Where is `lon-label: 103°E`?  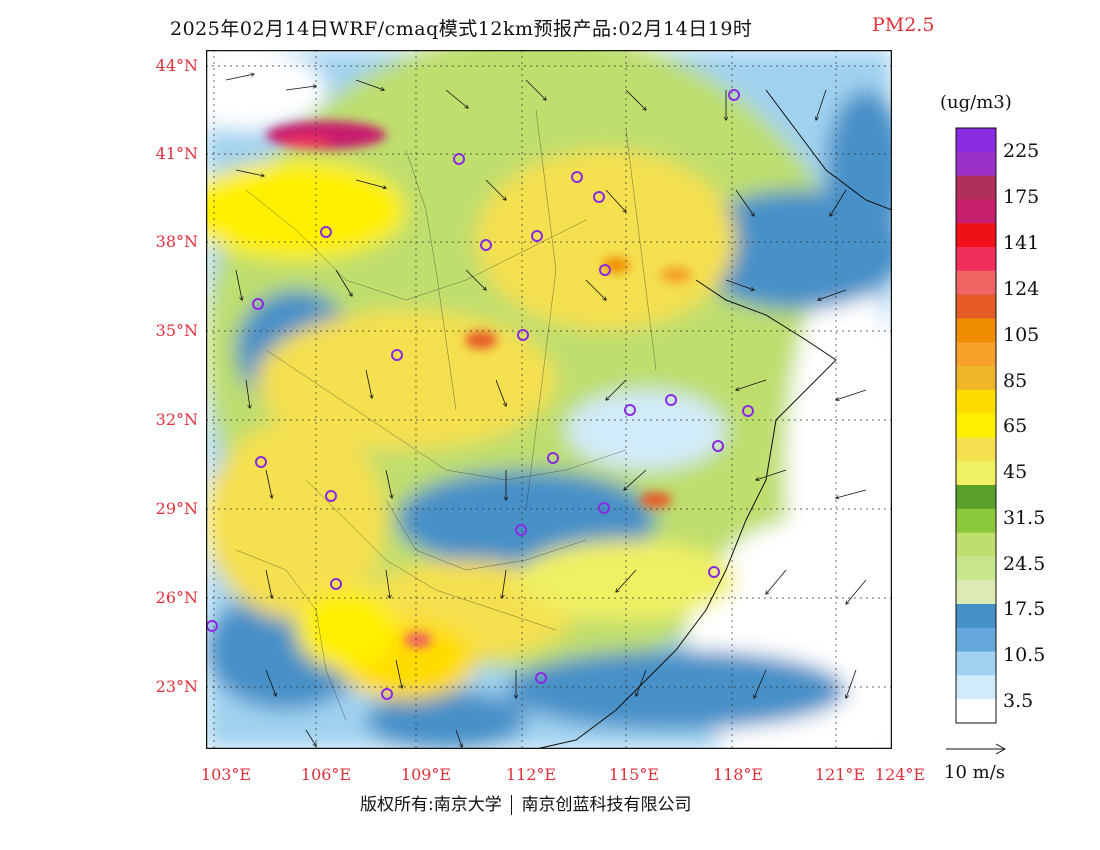
lon-label: 103°E is located at coordinates (226, 774).